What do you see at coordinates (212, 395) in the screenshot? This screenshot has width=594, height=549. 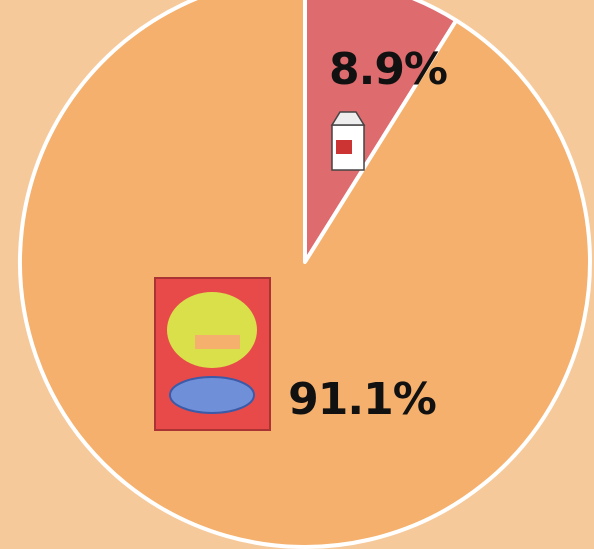 I see `cereal-bowl` at bounding box center [212, 395].